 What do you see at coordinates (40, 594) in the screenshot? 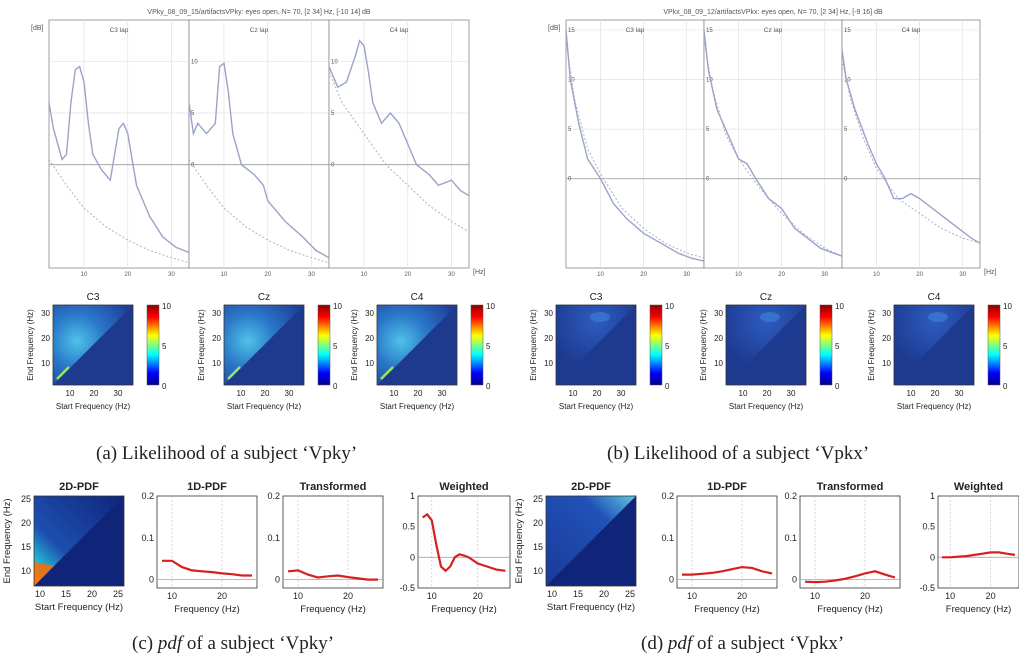
I see `pdf2d-xtick-label: 10` at bounding box center [40, 594].